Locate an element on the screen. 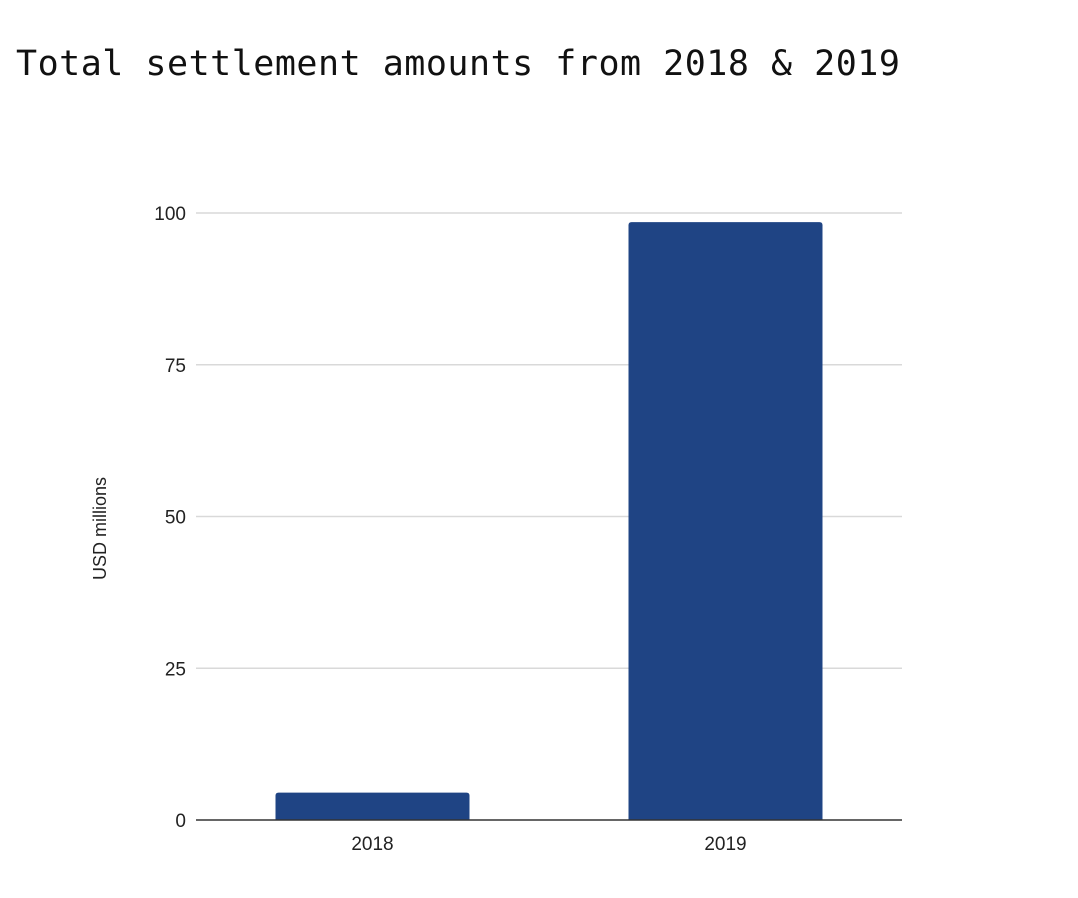  y-tick-label: 100 is located at coordinates (170, 214).